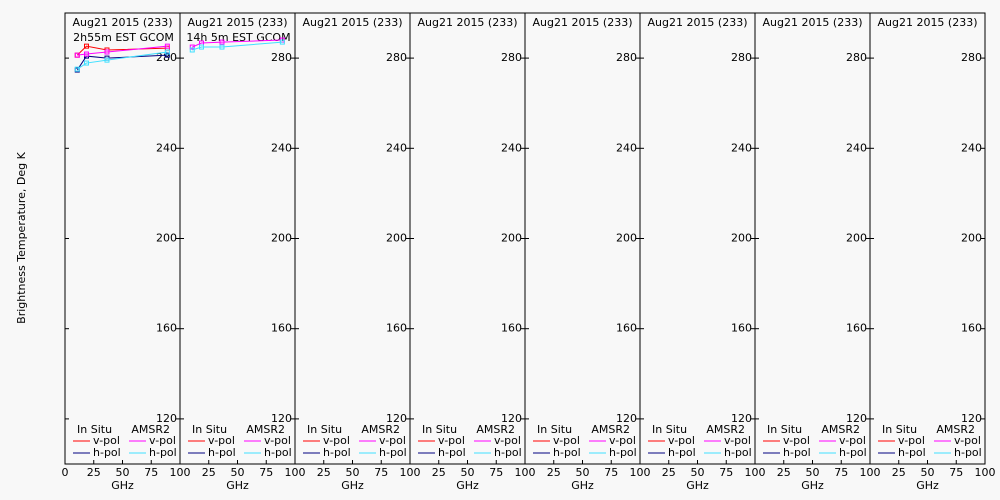  What do you see at coordinates (21, 237) in the screenshot?
I see `y-axis-label: Brightness Temperature, Deg K` at bounding box center [21, 237].